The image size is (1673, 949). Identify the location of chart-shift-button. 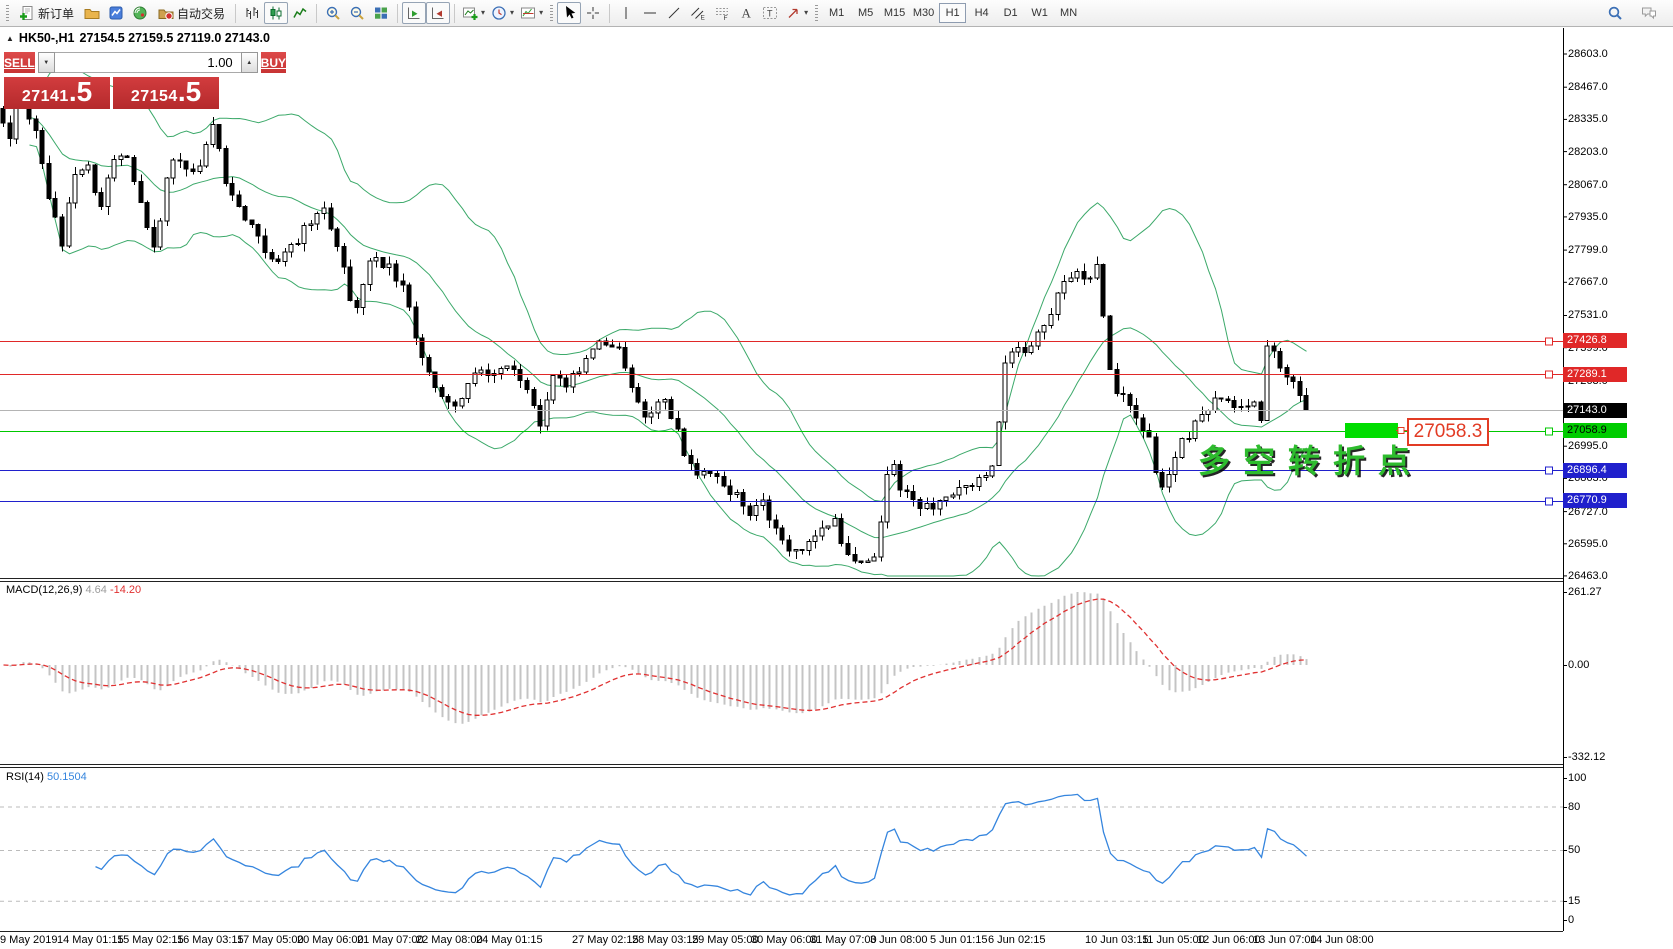
(438, 13).